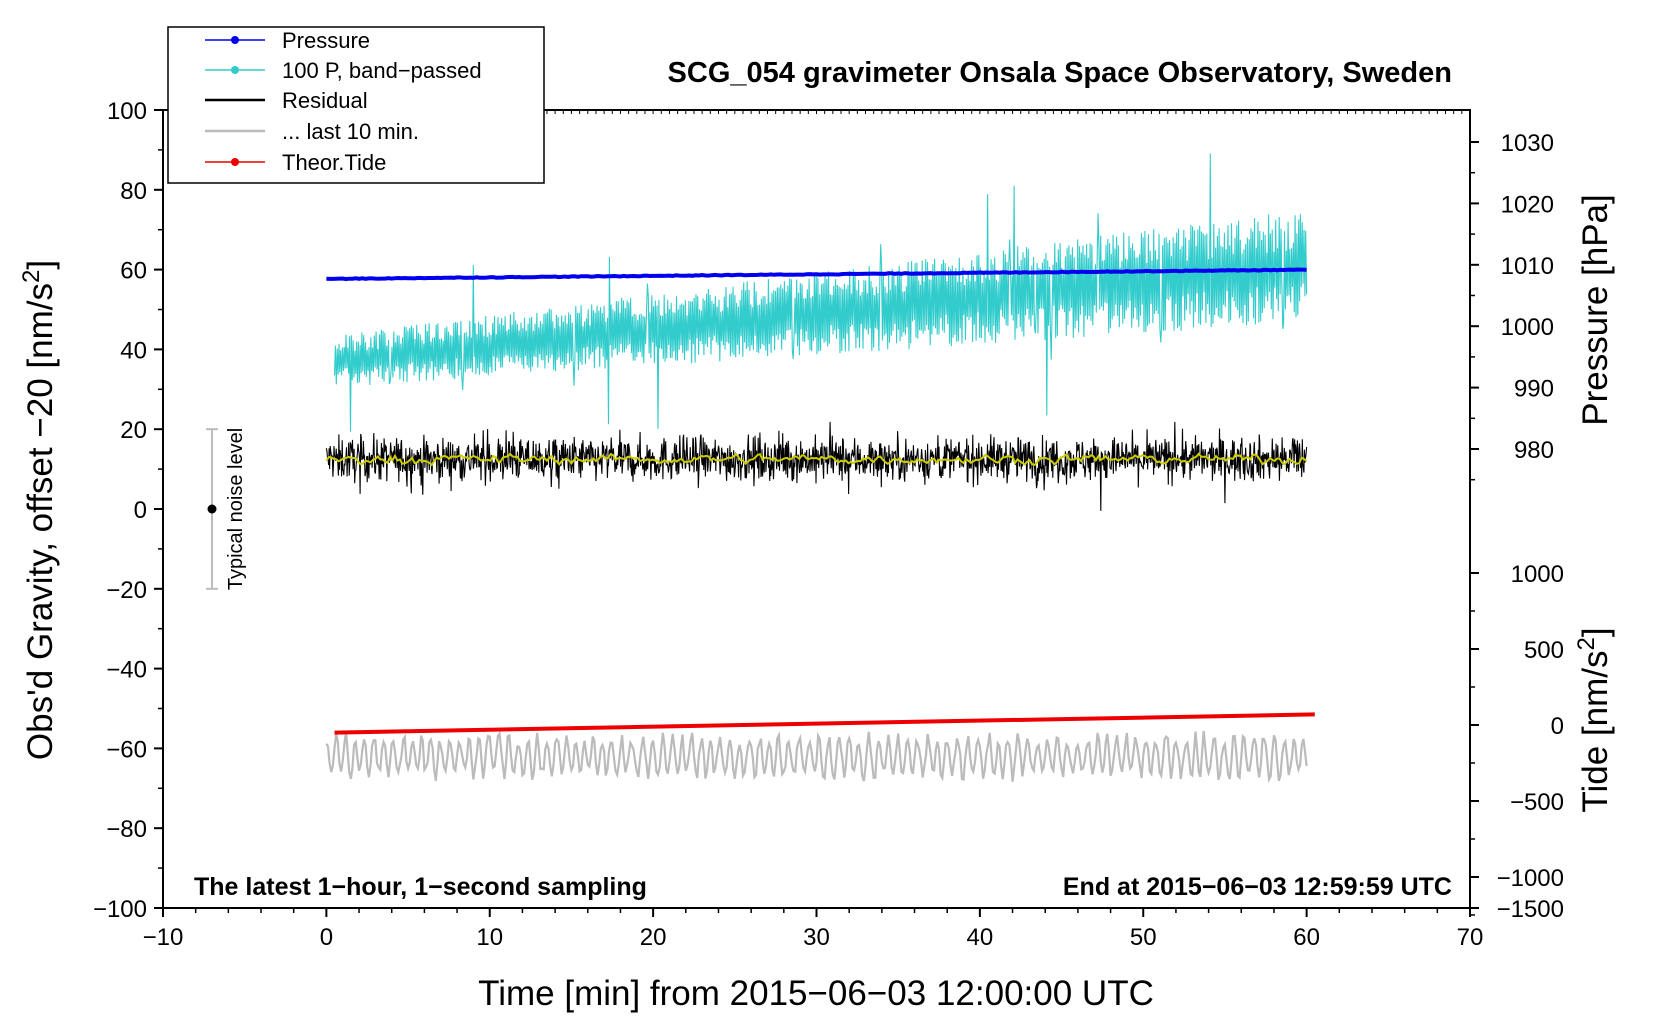 The image size is (1660, 1020). Describe the element at coordinates (420, 887) in the screenshot. I see `sampling-annotation: The latest 1−hour, 1−second sampling` at that location.